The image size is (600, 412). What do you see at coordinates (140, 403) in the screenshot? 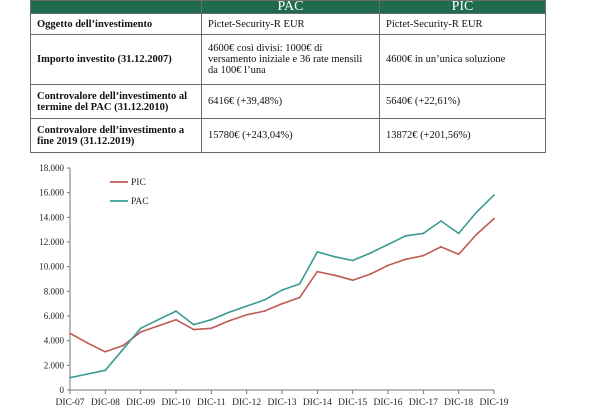
I see `x-tick-label: DIC-09` at bounding box center [140, 403].